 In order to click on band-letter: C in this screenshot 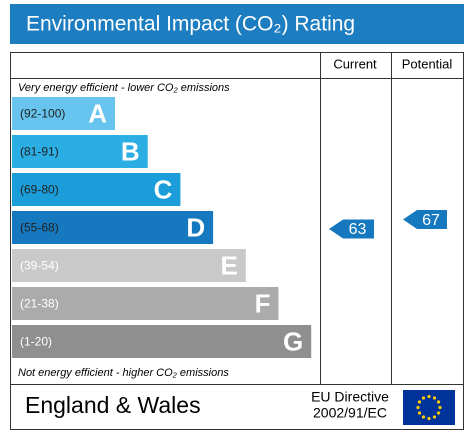, I will do `click(163, 189)`.